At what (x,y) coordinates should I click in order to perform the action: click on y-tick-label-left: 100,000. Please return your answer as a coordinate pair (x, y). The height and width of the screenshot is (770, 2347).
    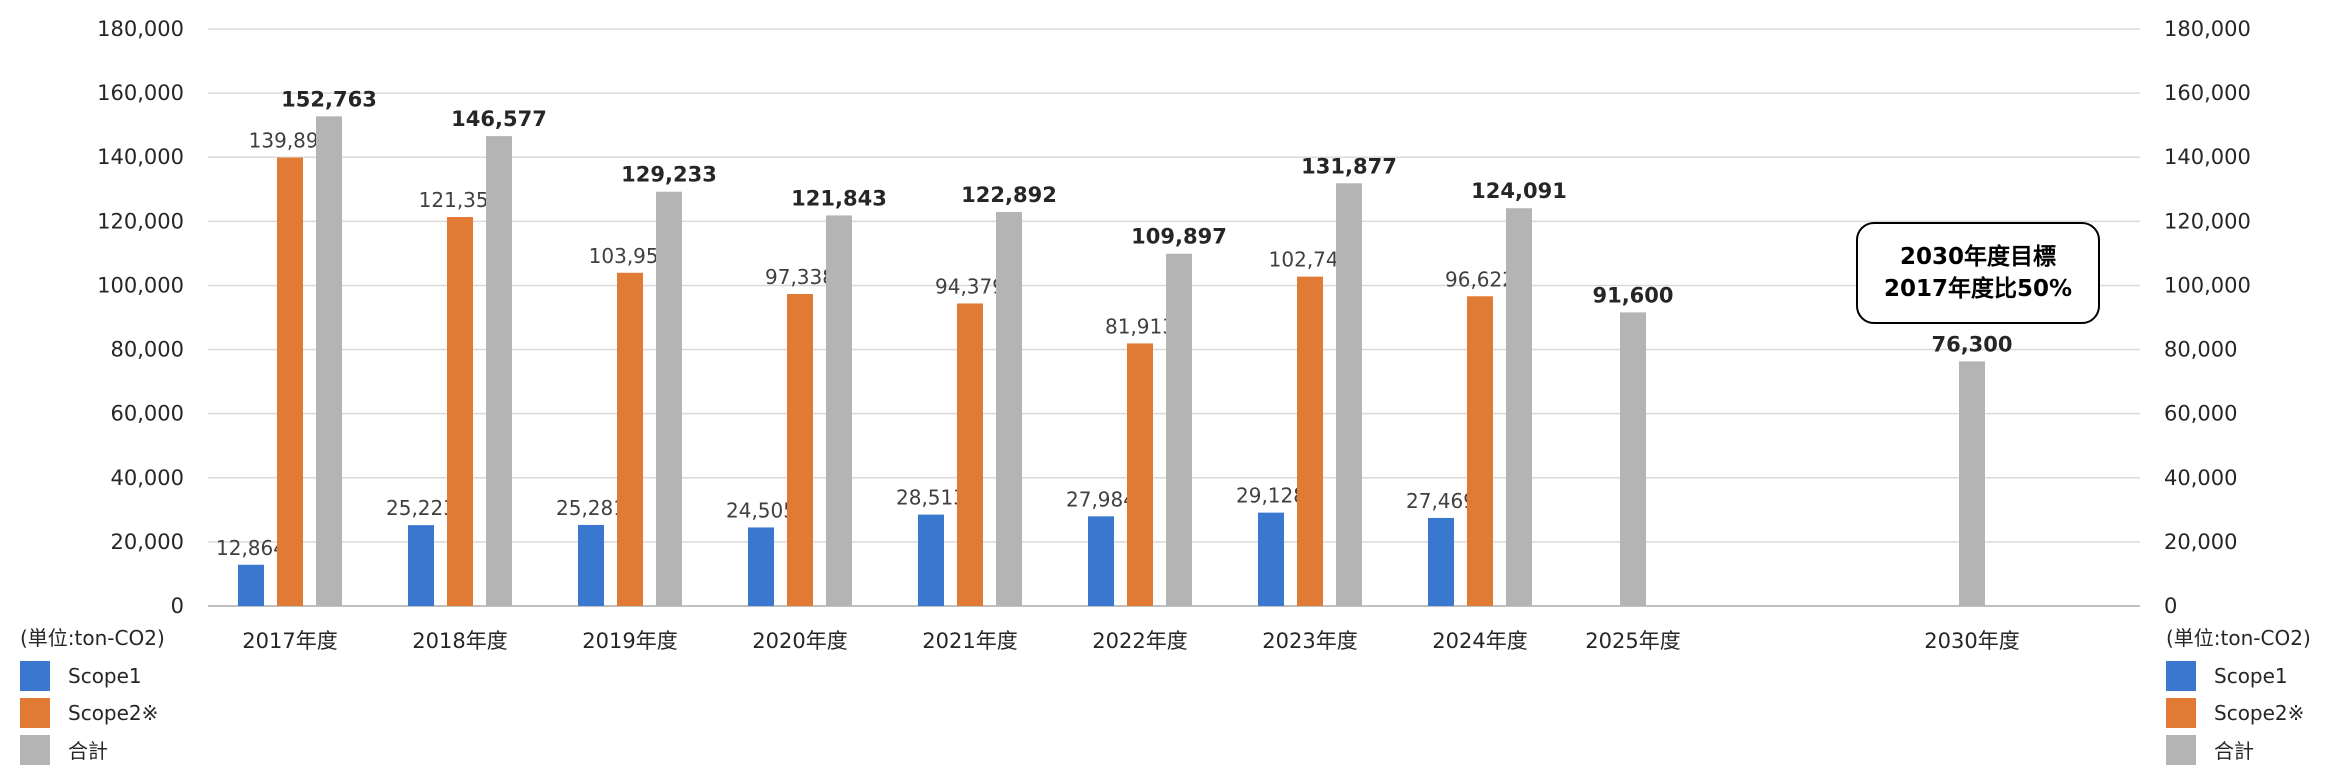
    Looking at the image, I should click on (140, 285).